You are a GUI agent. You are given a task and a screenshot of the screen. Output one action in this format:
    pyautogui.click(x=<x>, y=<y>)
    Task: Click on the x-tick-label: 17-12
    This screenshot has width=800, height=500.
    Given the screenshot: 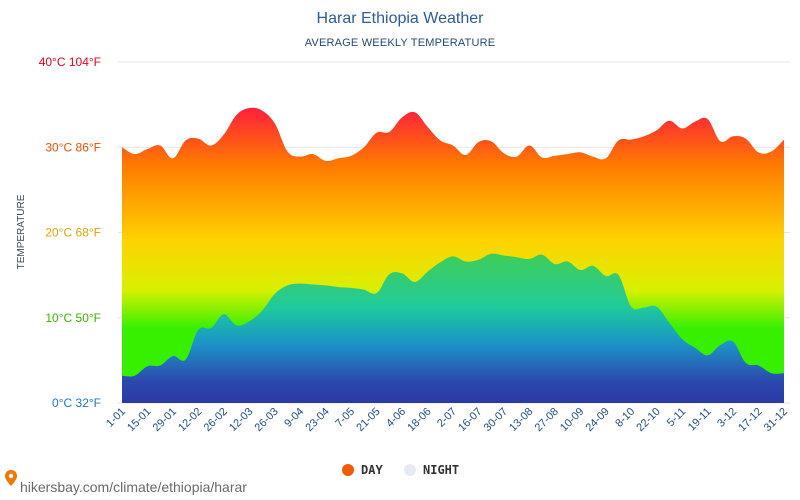 What is the action you would take?
    pyautogui.click(x=750, y=420)
    